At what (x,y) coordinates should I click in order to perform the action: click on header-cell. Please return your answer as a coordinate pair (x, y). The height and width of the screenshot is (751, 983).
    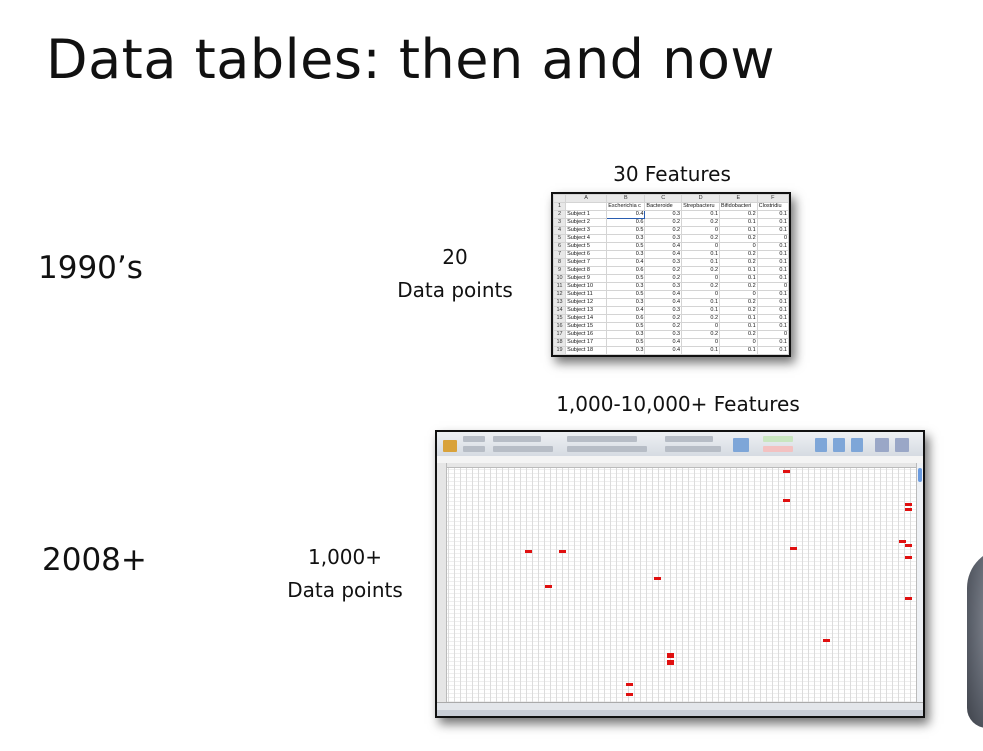
    Looking at the image, I should click on (586, 206).